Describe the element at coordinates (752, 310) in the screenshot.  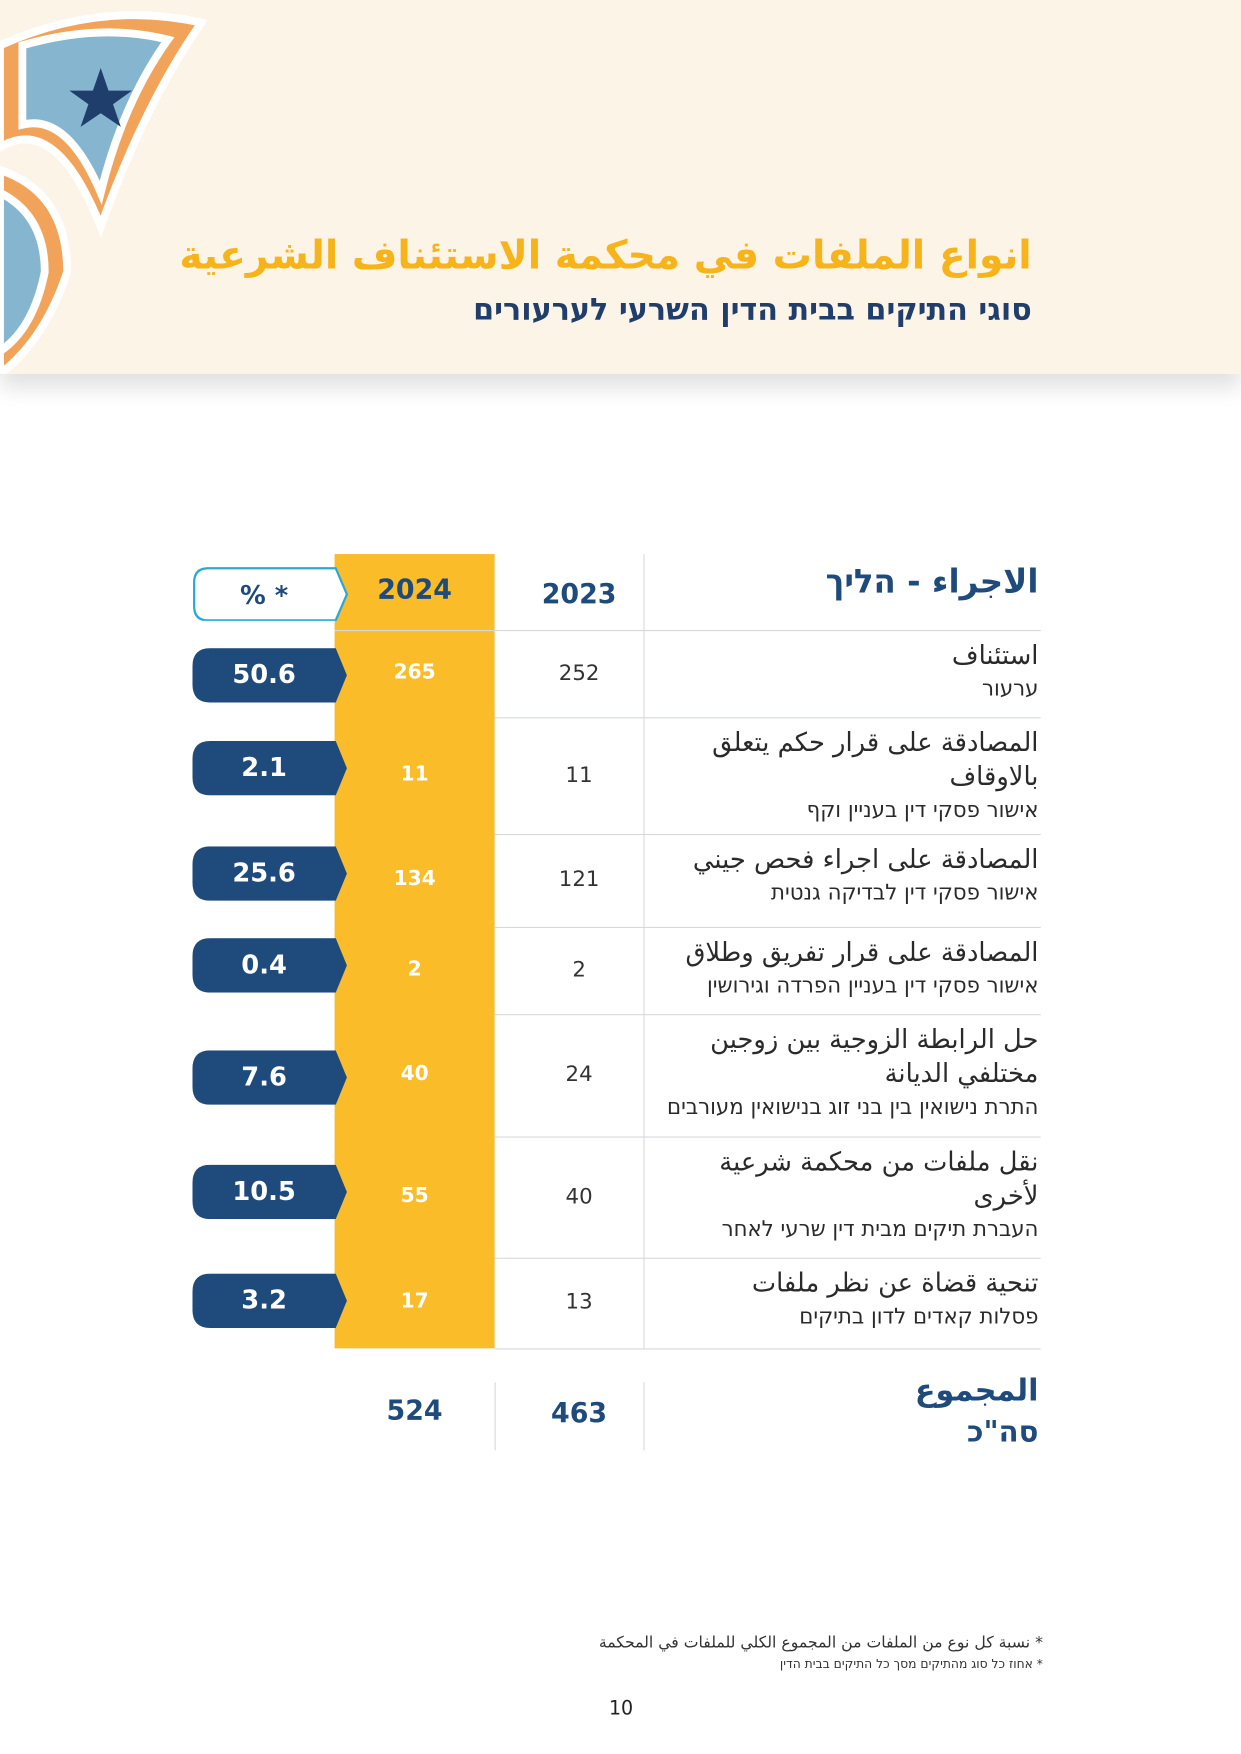
I see `title-hebrew: סוגי התיקים בבית הדין השרעי לערעורים` at that location.